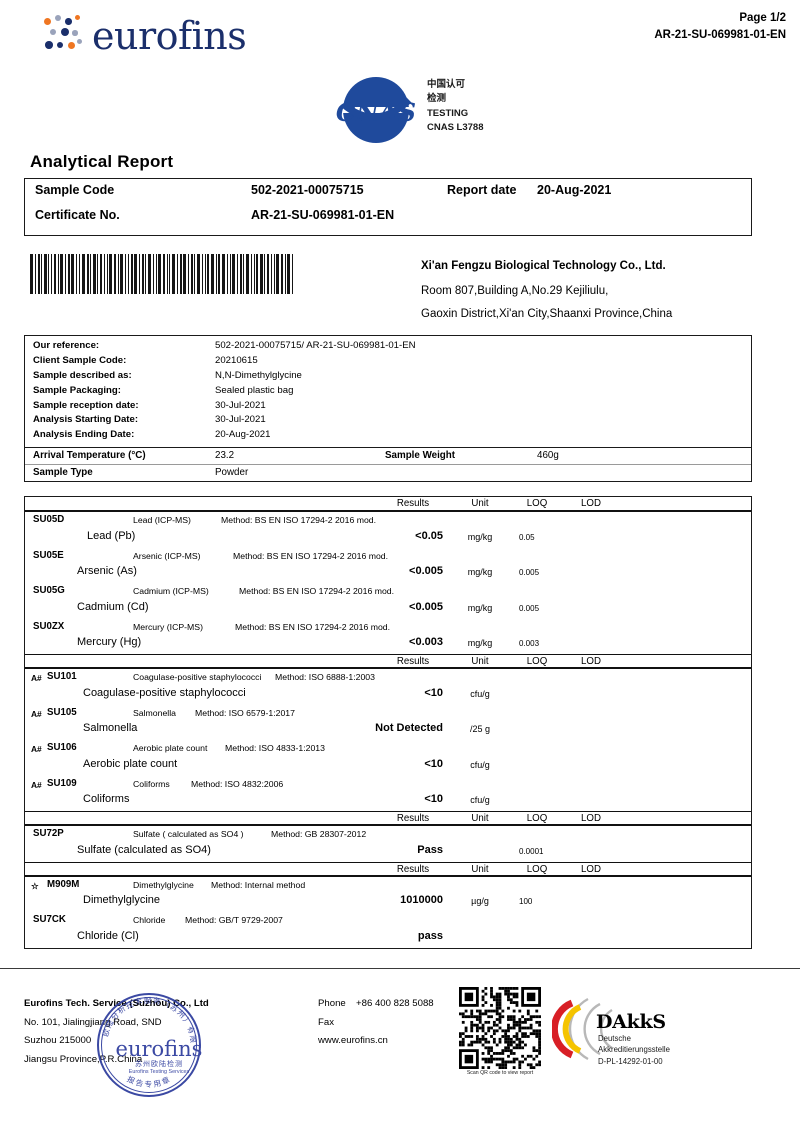 Image resolution: width=800 pixels, height=1134 pixels. Describe the element at coordinates (446, 84) in the screenshot. I see `cnas-line-cn1: 中国认可` at that location.